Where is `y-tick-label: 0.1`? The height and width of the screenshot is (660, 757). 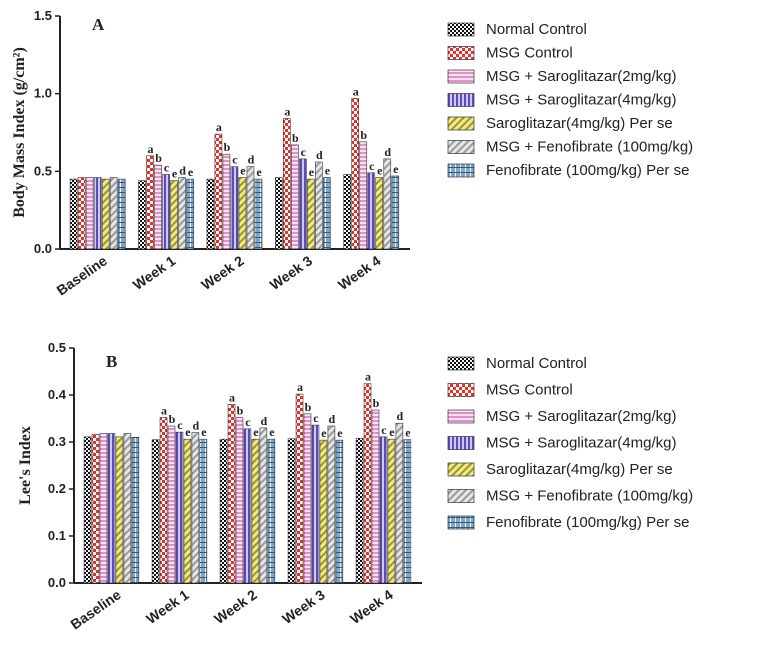 y-tick-label: 0.1 is located at coordinates (57, 535).